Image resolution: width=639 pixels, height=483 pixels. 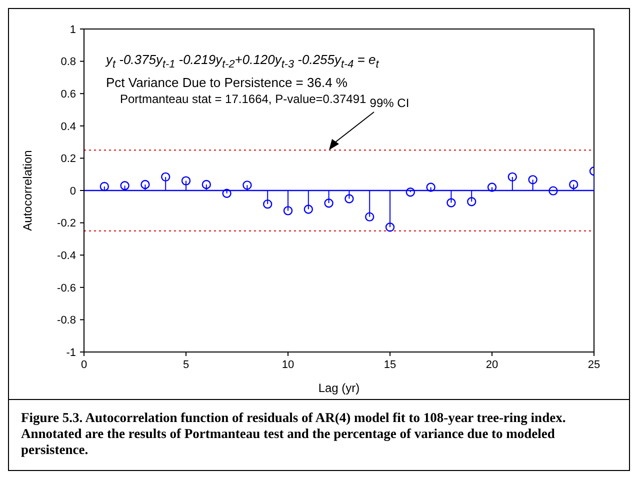 I want to click on x-tick-label: 15, so click(x=390, y=364).